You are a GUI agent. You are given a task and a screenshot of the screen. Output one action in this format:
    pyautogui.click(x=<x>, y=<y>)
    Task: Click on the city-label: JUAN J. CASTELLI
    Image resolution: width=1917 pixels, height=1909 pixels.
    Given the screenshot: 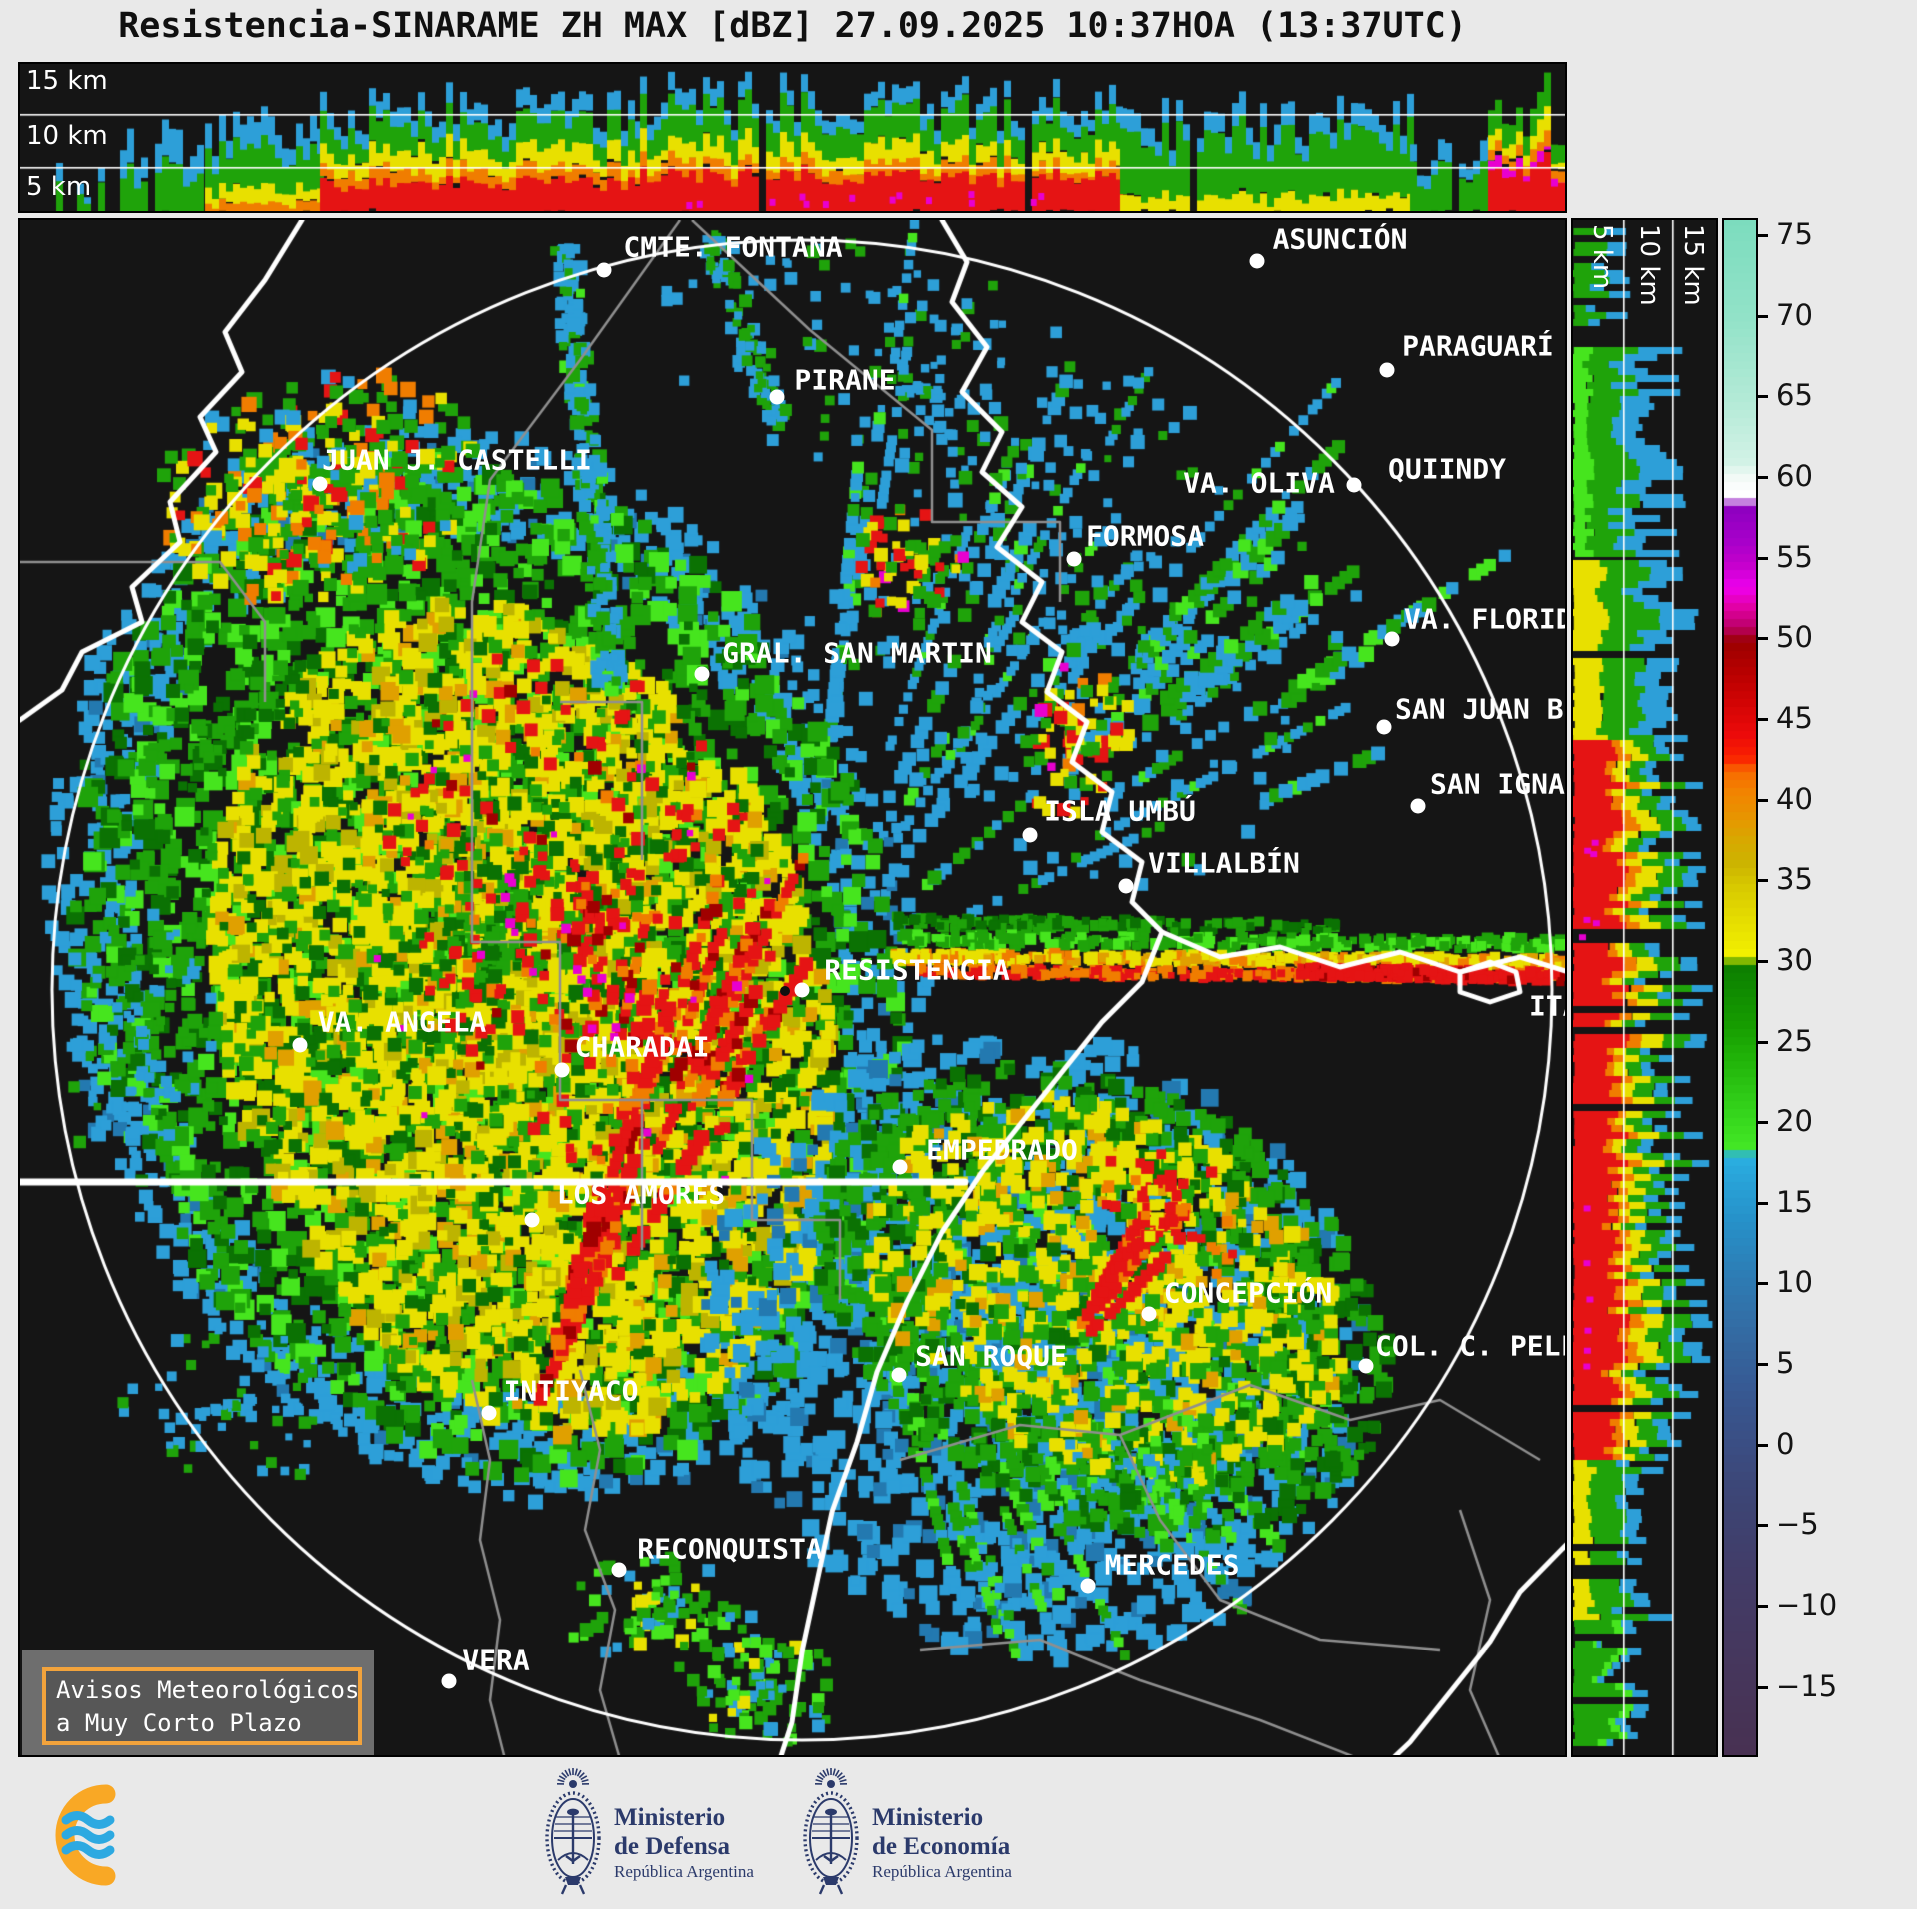 What is the action you would take?
    pyautogui.click(x=457, y=460)
    